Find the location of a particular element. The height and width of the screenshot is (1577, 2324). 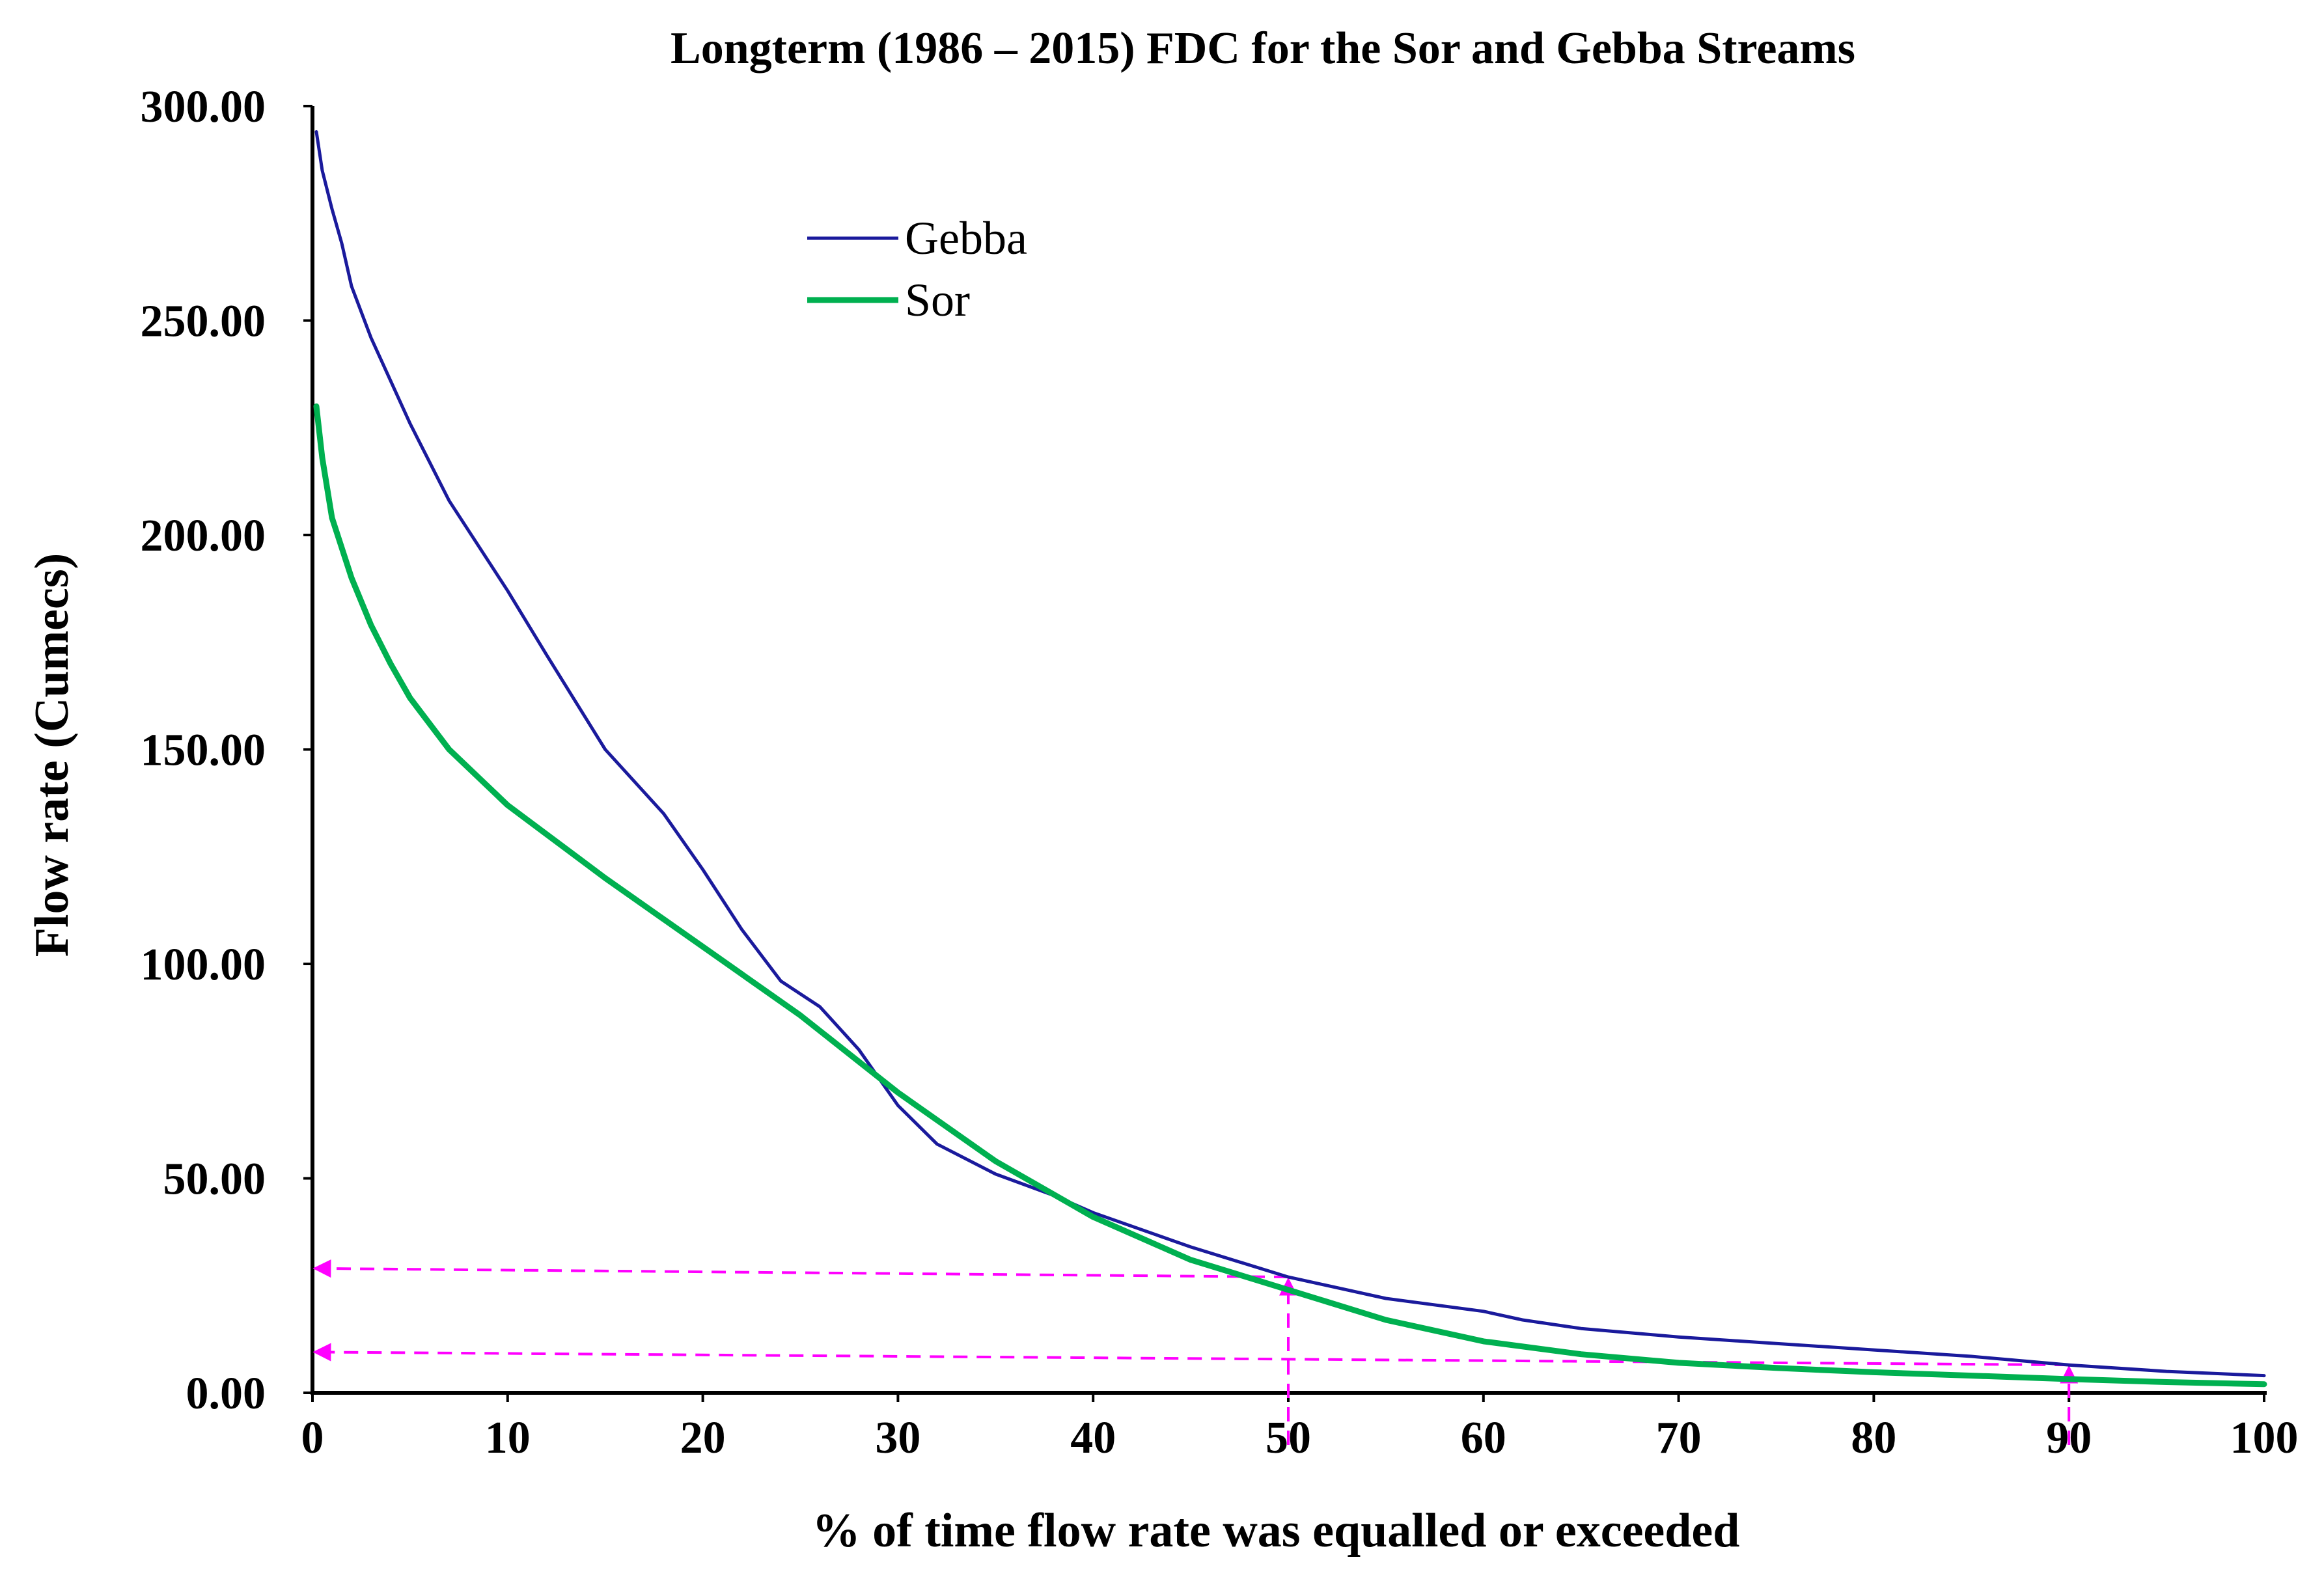

x-tick-label: 10 is located at coordinates (508, 1438).